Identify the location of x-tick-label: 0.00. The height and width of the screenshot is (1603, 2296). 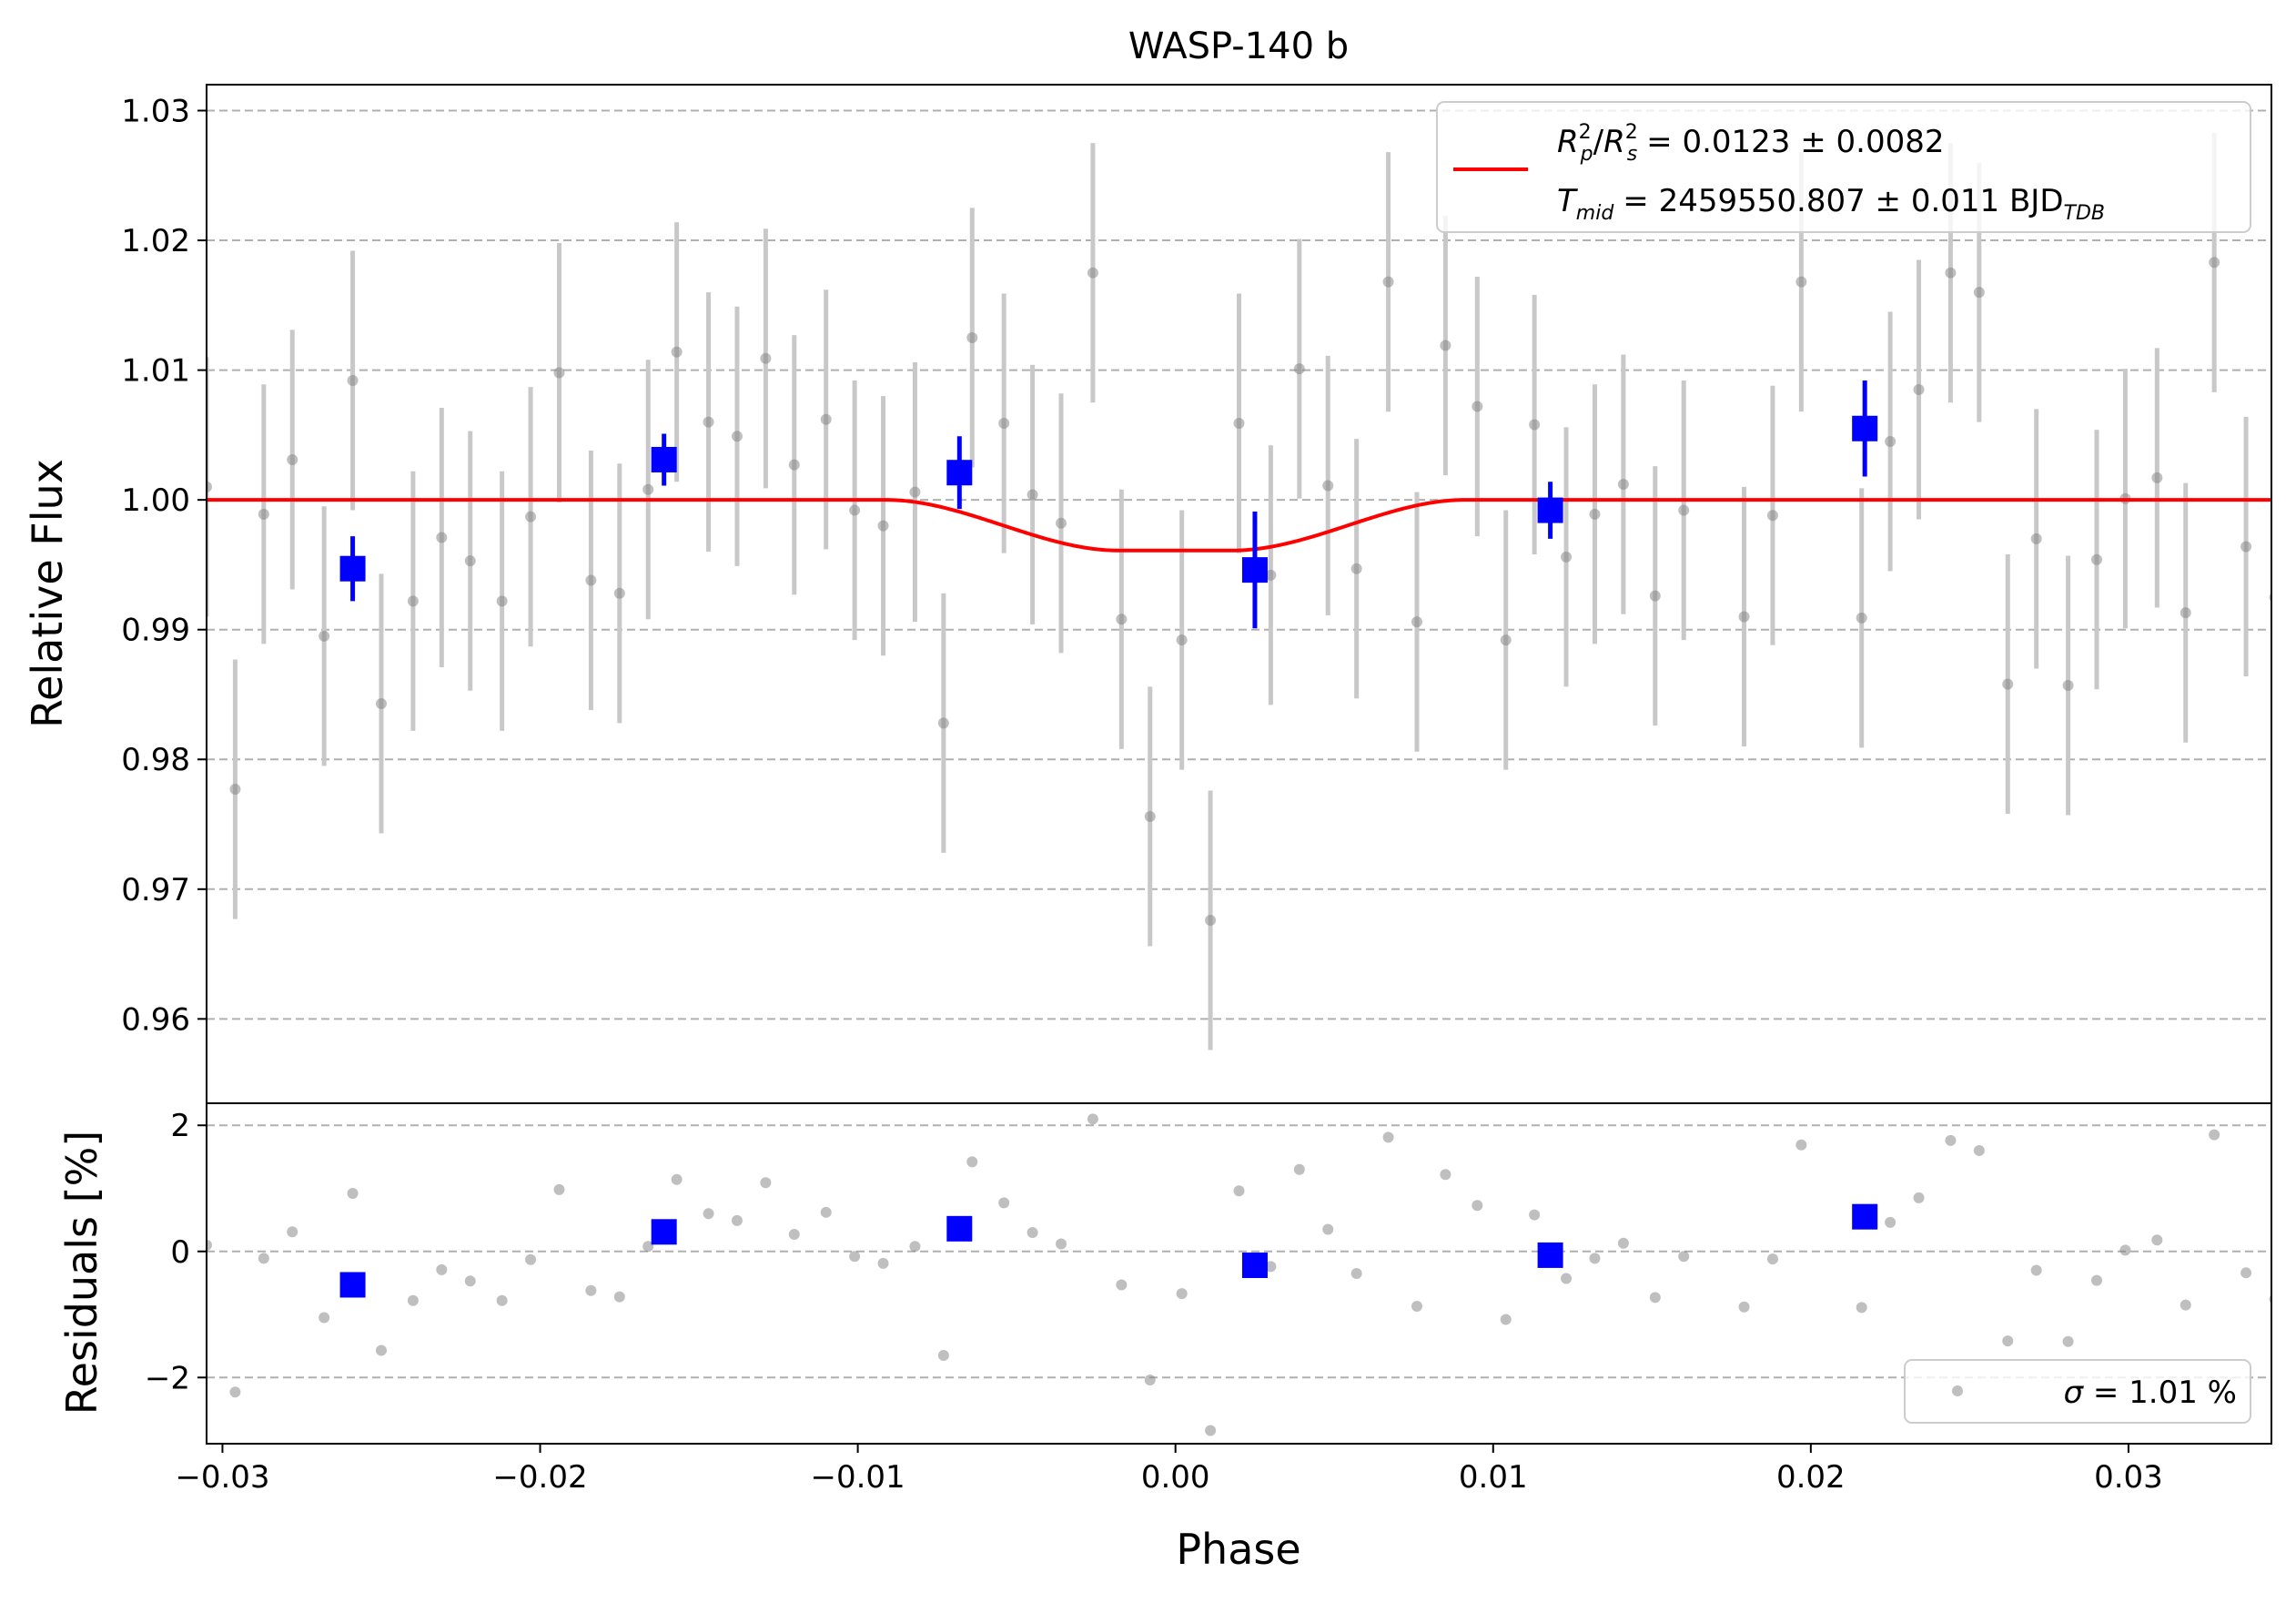
(1176, 1477).